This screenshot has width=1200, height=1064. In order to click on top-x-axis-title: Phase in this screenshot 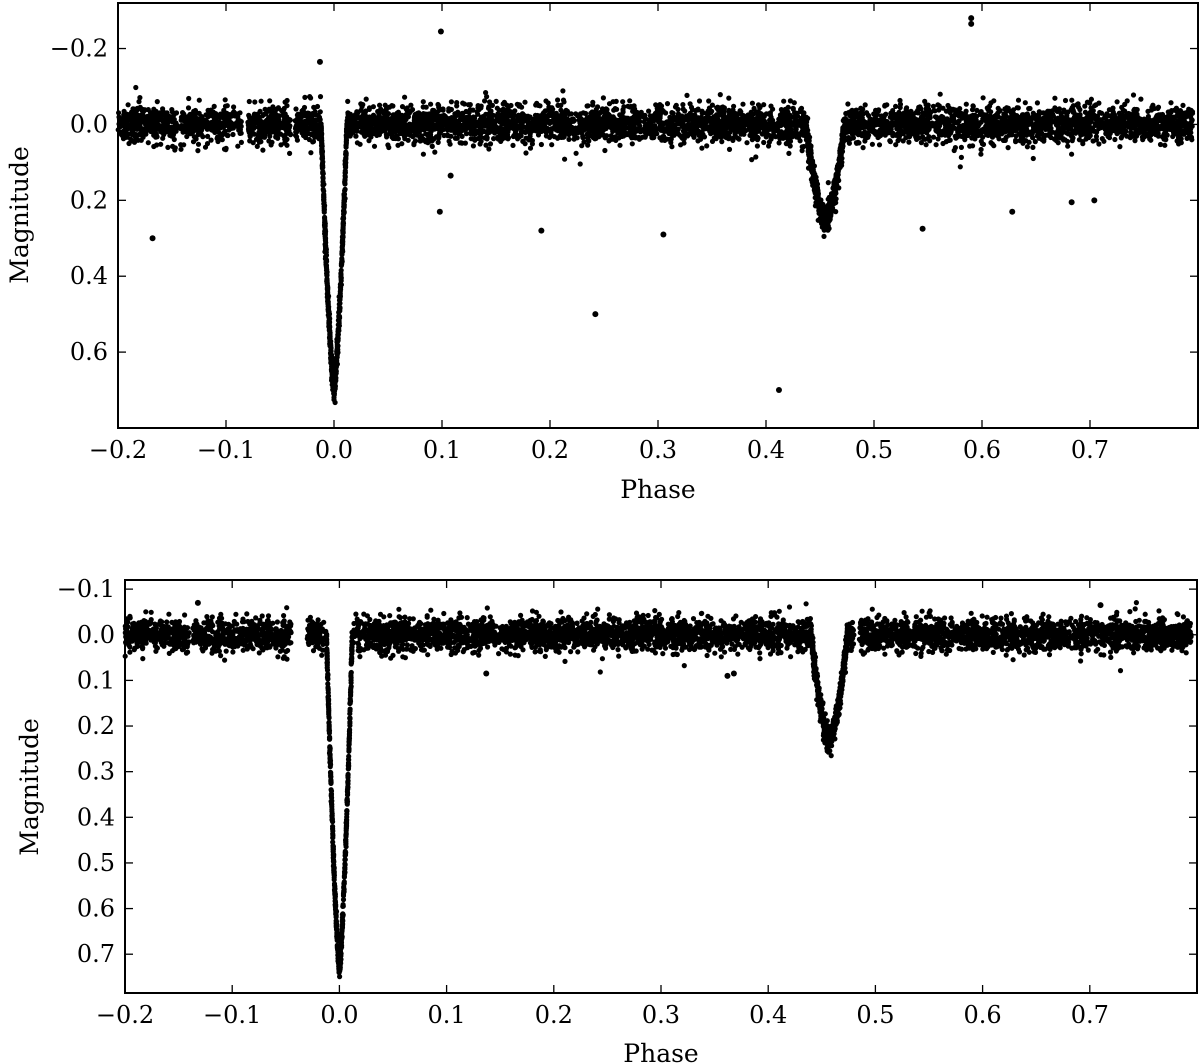, I will do `click(657, 489)`.